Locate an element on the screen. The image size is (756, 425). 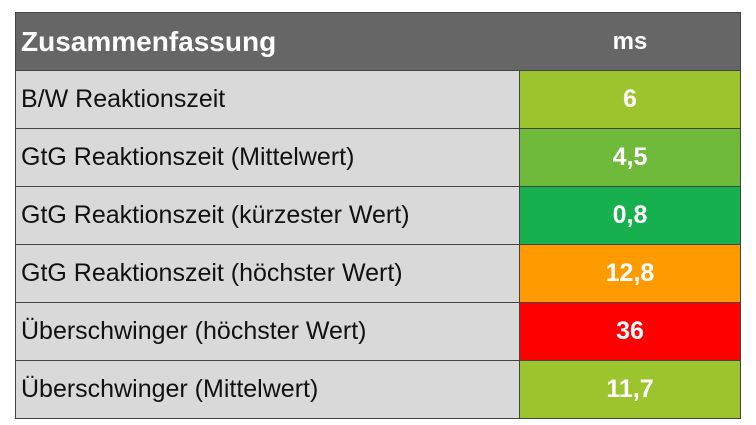
row-label: Überschwinger (höchster Wert) is located at coordinates (268, 331).